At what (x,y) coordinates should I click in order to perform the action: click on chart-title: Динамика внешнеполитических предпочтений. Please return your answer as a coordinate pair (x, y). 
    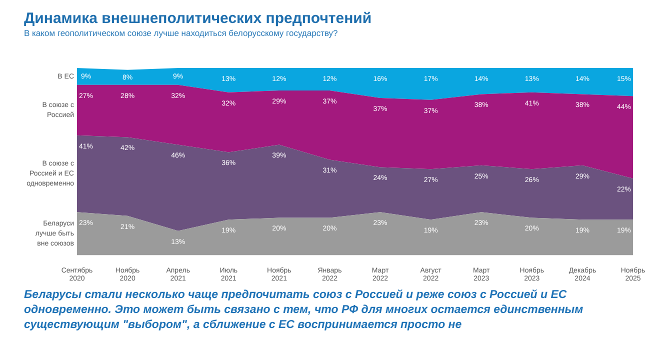
    Looking at the image, I should click on (198, 18).